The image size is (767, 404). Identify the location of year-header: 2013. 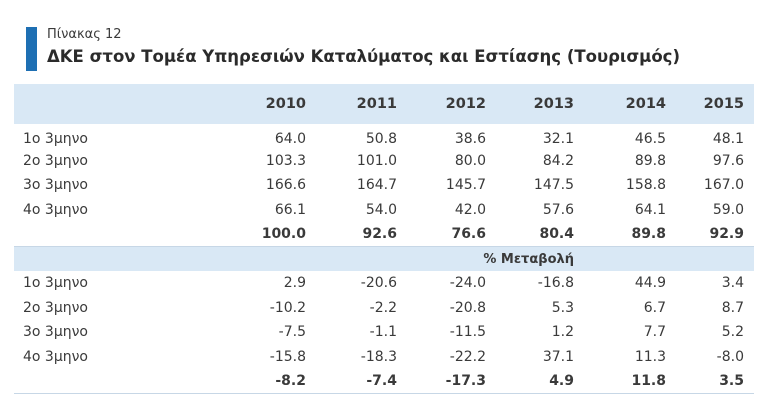
(553, 104).